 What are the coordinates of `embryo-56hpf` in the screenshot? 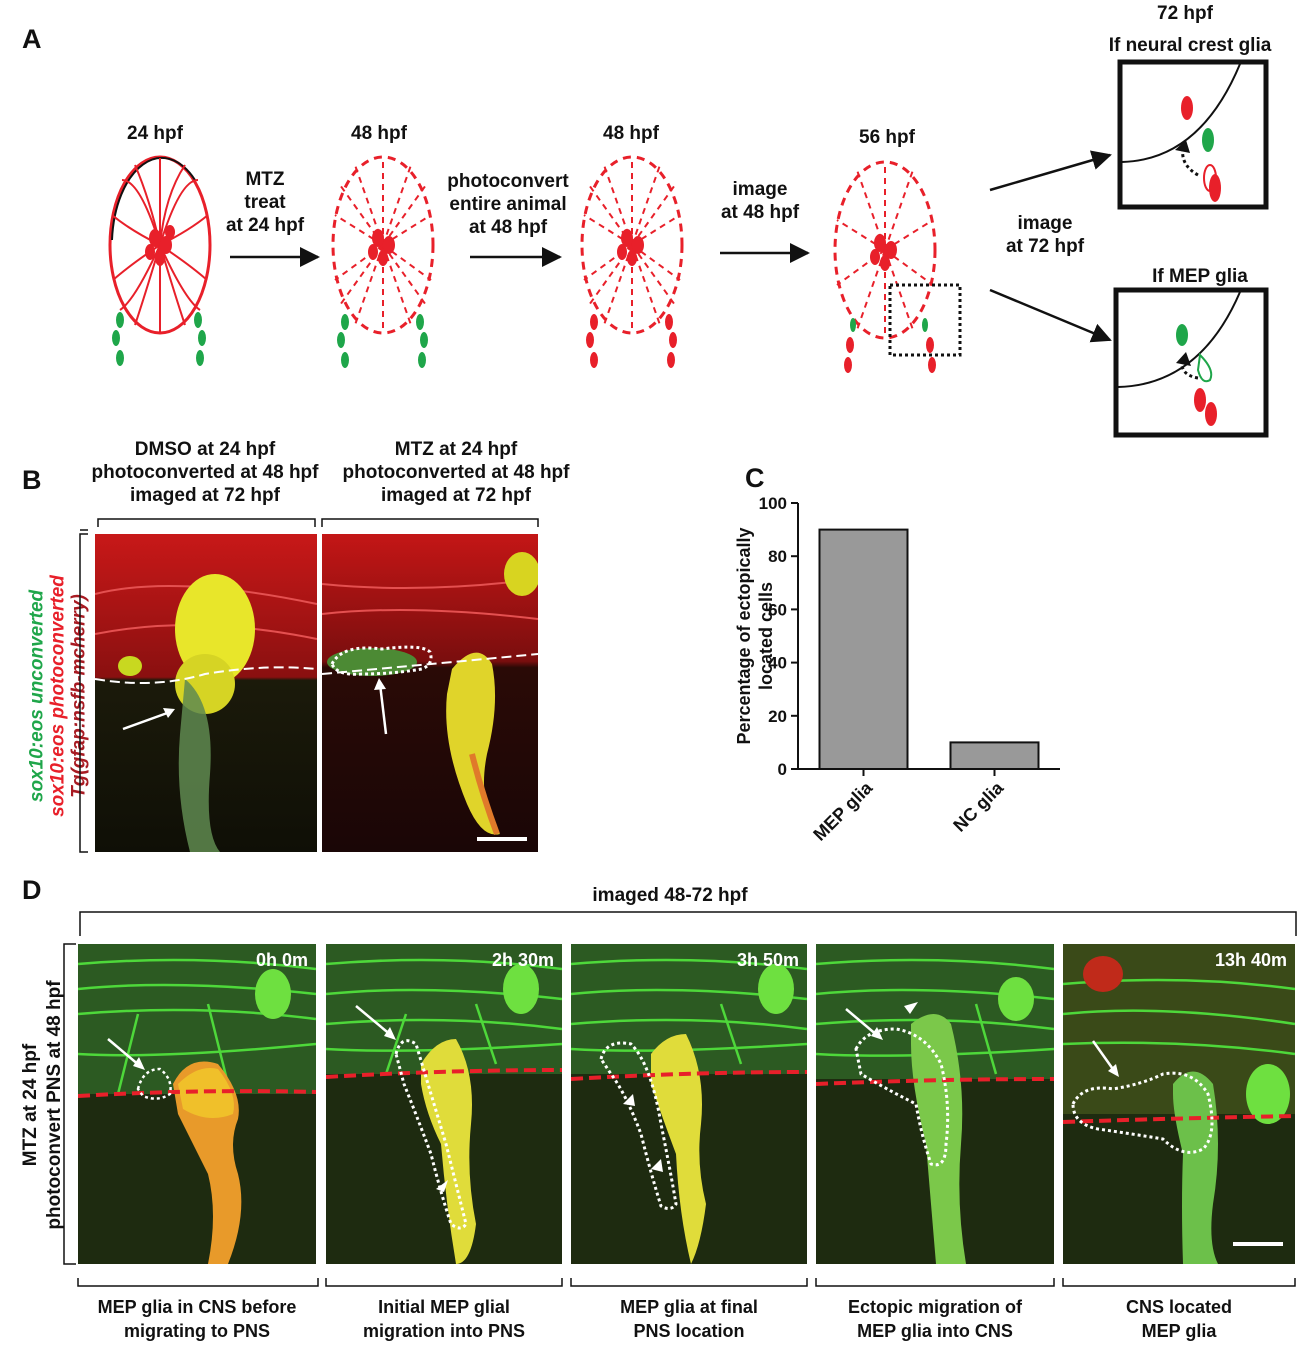 It's located at (897, 266).